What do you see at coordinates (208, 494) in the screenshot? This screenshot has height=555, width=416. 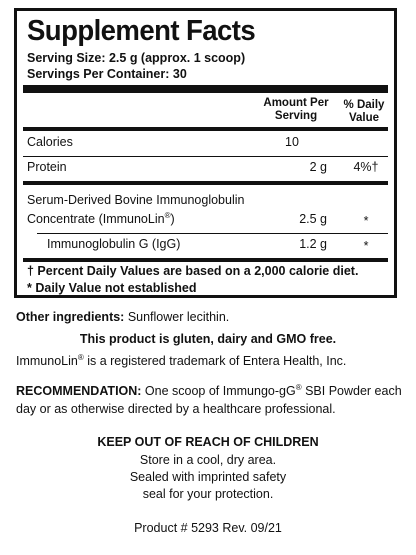 I see `storage-line3: seal for your protection.` at bounding box center [208, 494].